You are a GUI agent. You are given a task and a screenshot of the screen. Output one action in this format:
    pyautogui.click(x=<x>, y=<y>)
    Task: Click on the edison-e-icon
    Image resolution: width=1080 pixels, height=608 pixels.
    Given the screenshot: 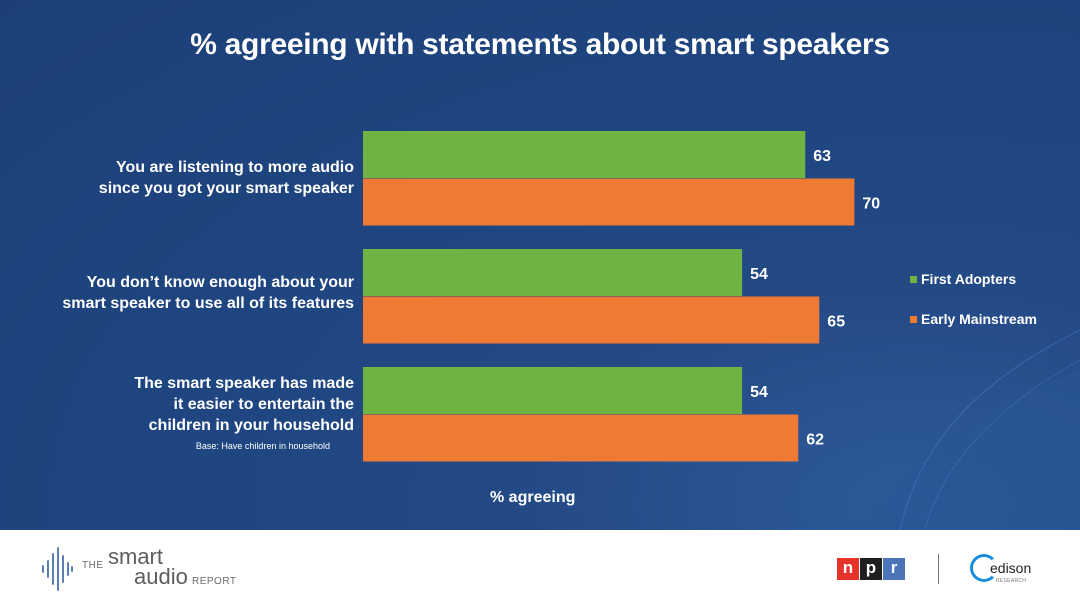 What is the action you would take?
    pyautogui.click(x=984, y=568)
    